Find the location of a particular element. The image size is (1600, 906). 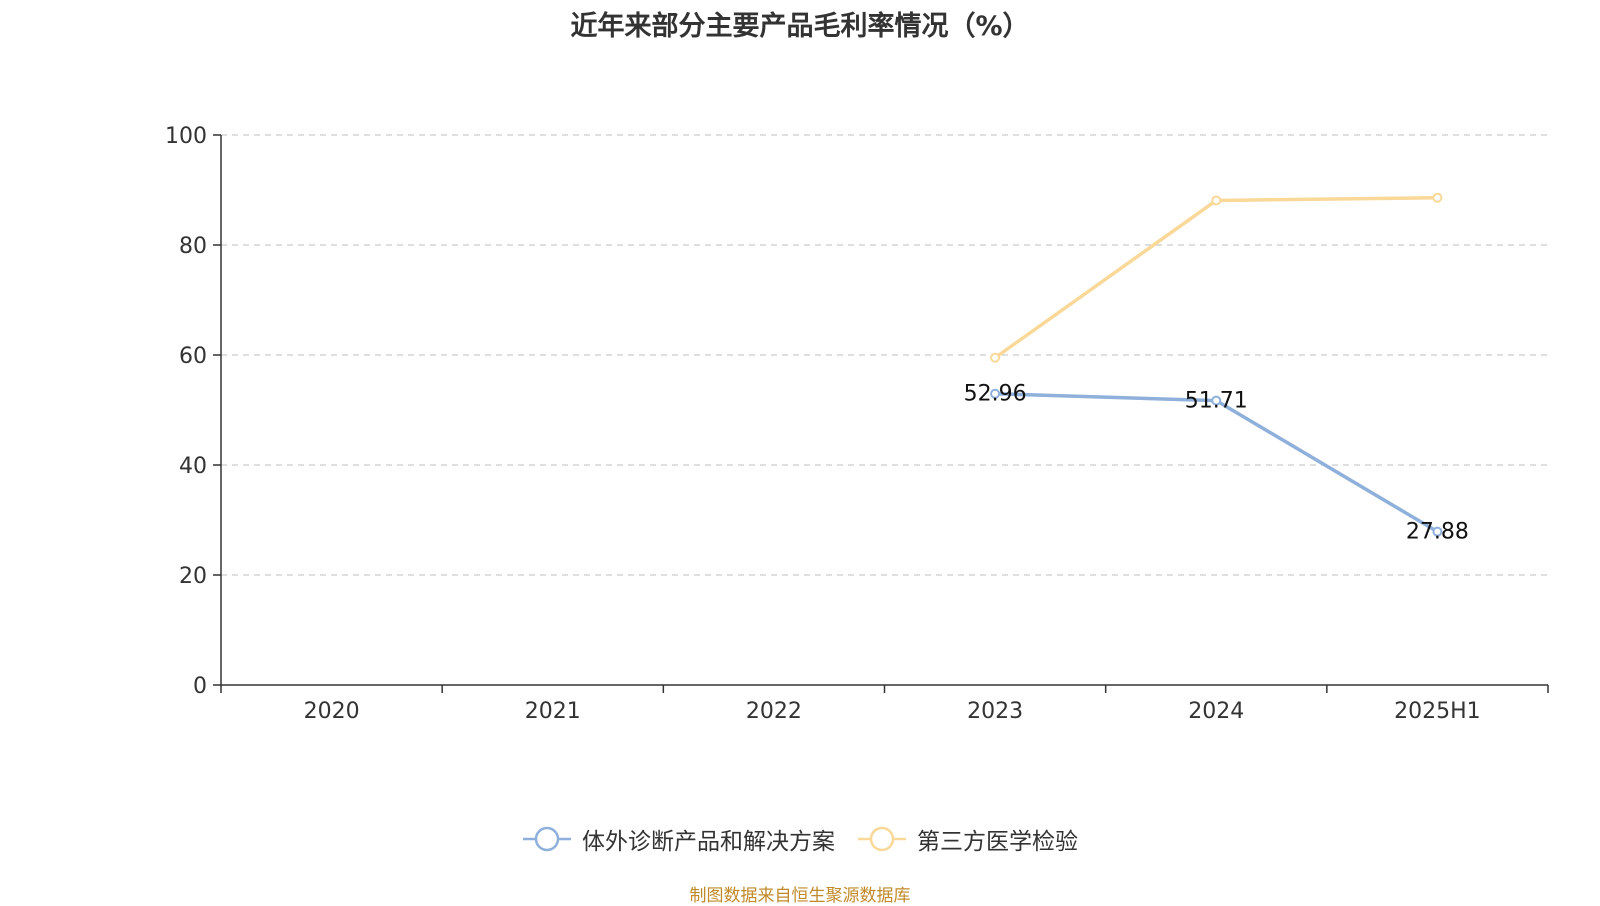

series-0-data-label-3: 52.96 is located at coordinates (995, 394).